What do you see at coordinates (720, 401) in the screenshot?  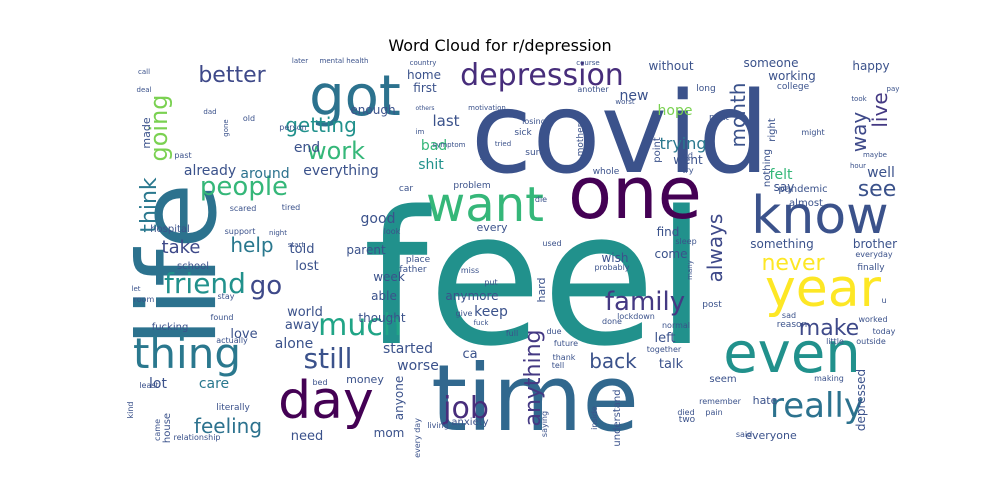 I see `word-remember: remember` at bounding box center [720, 401].